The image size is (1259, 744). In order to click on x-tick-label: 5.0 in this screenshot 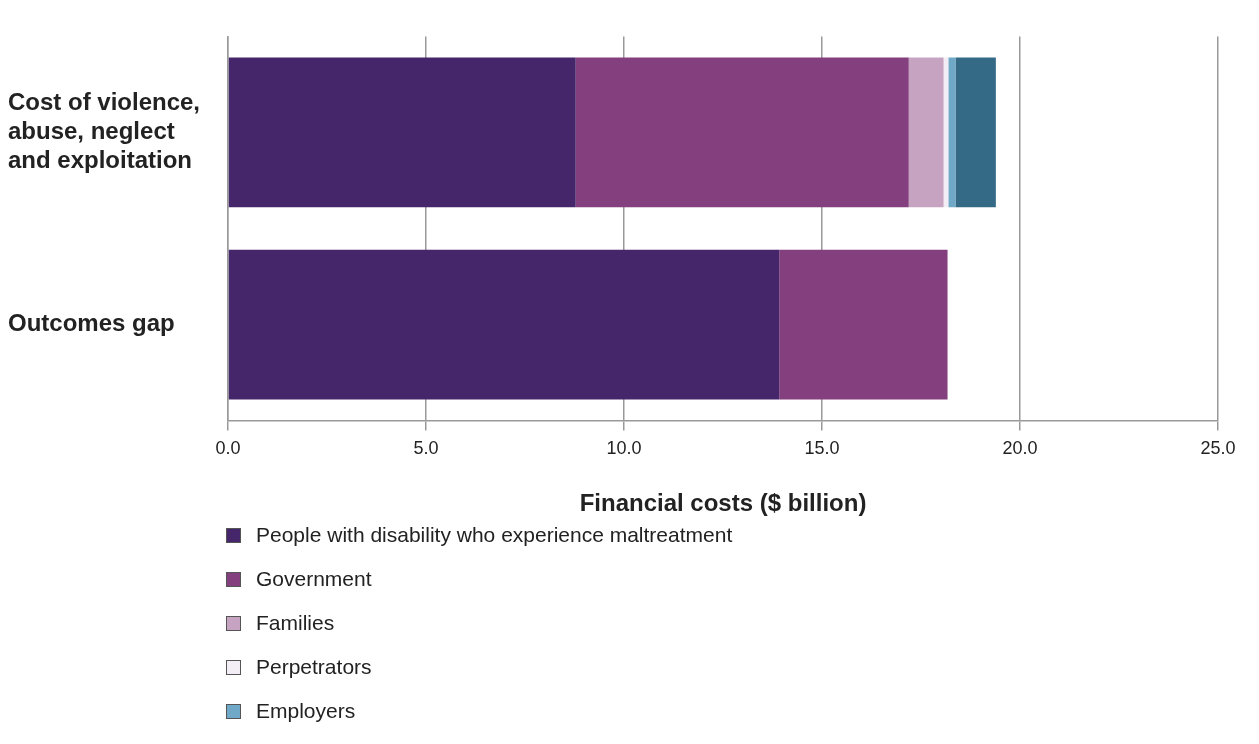, I will do `click(426, 448)`.